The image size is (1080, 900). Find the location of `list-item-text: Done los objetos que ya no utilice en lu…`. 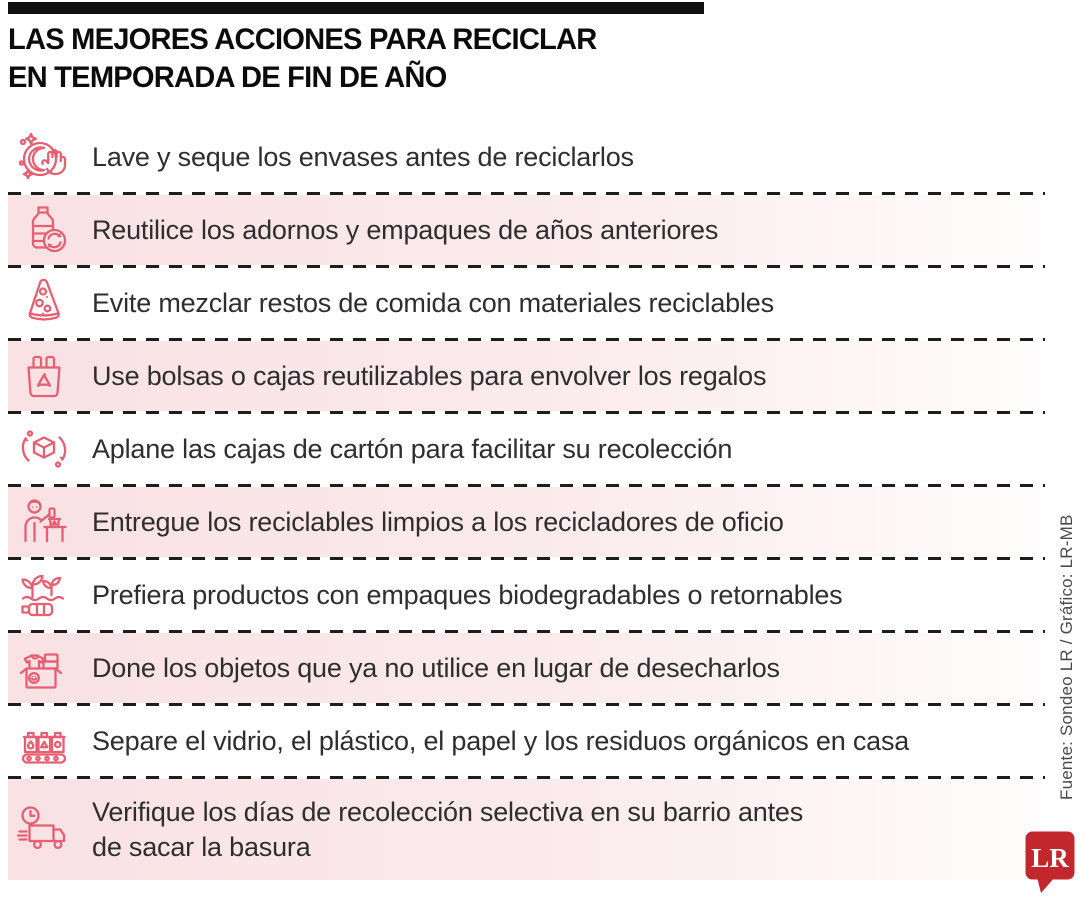

list-item-text: Done los objetos que ya no utilice en lu… is located at coordinates (436, 667).